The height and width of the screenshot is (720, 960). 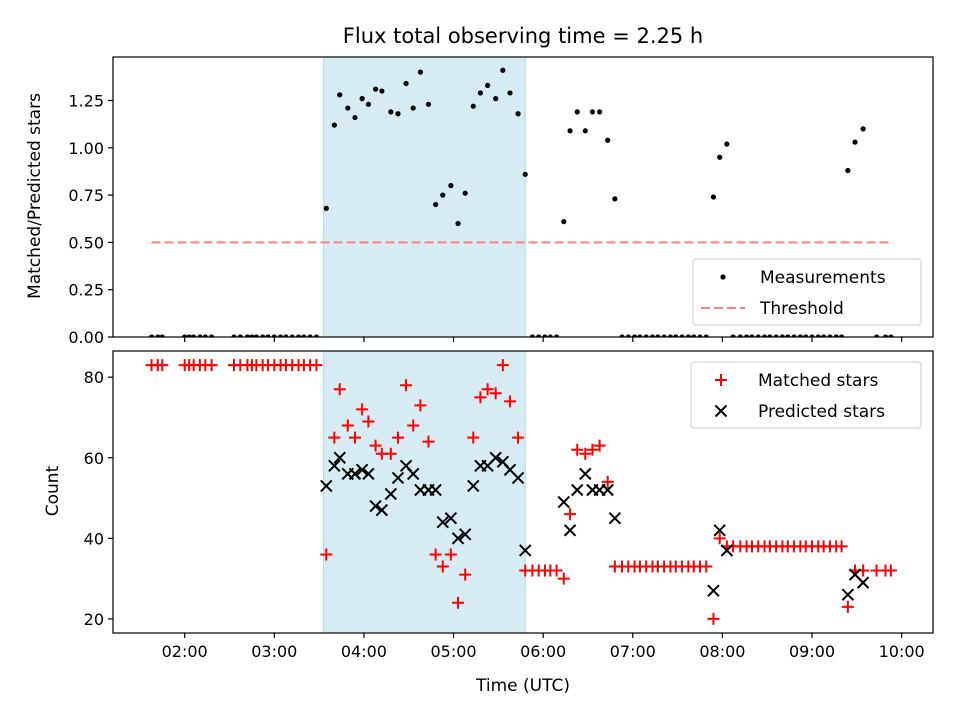 I want to click on x-tick-label: 08:00, so click(x=722, y=651).